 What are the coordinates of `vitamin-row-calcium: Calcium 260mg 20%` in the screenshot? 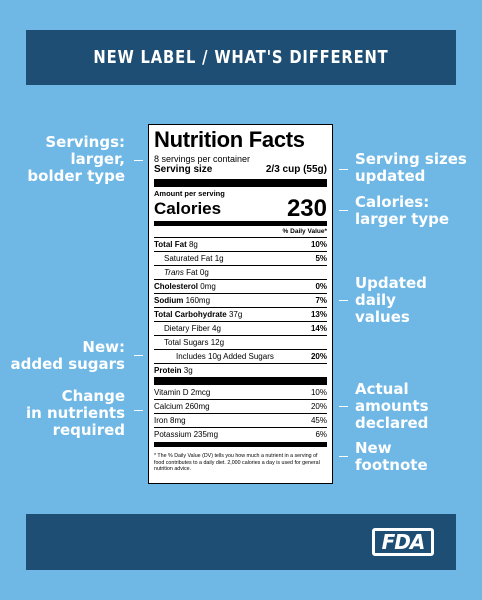 It's located at (240, 407).